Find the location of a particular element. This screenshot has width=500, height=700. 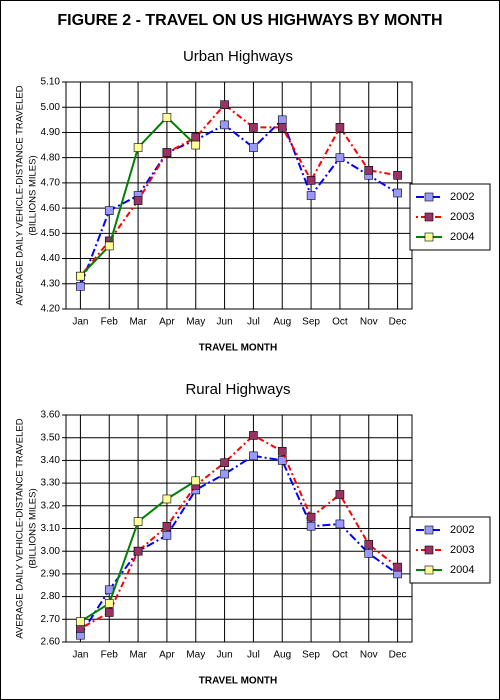

y-tick-label: 4.30 is located at coordinates (51, 283).